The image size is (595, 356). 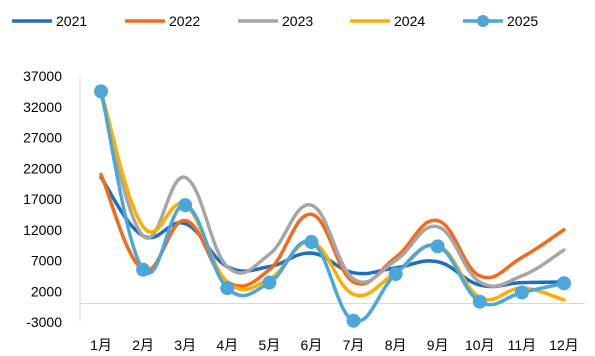 What do you see at coordinates (143, 345) in the screenshot?
I see `x-tick-label: 2月` at bounding box center [143, 345].